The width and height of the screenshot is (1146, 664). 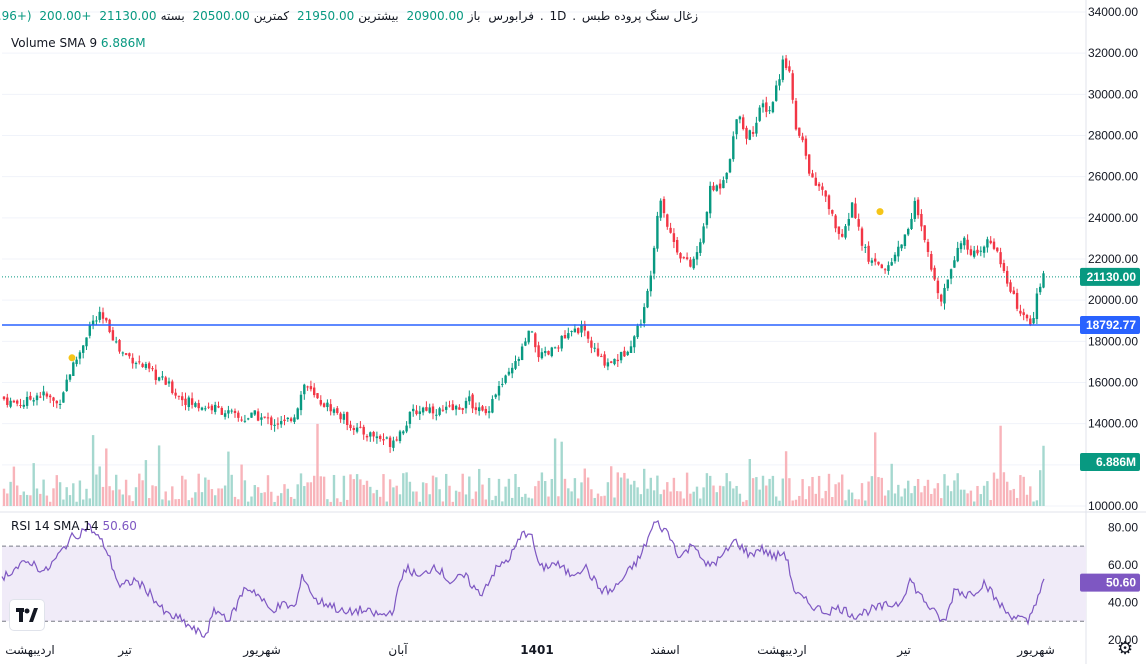 What do you see at coordinates (523, 464) in the screenshot?
I see `volume-series` at bounding box center [523, 464].